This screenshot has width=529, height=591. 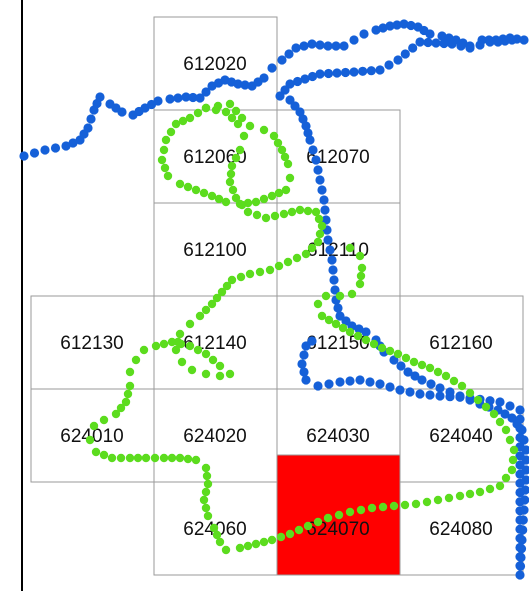 I want to click on tile-624040: 624040, so click(x=461, y=435).